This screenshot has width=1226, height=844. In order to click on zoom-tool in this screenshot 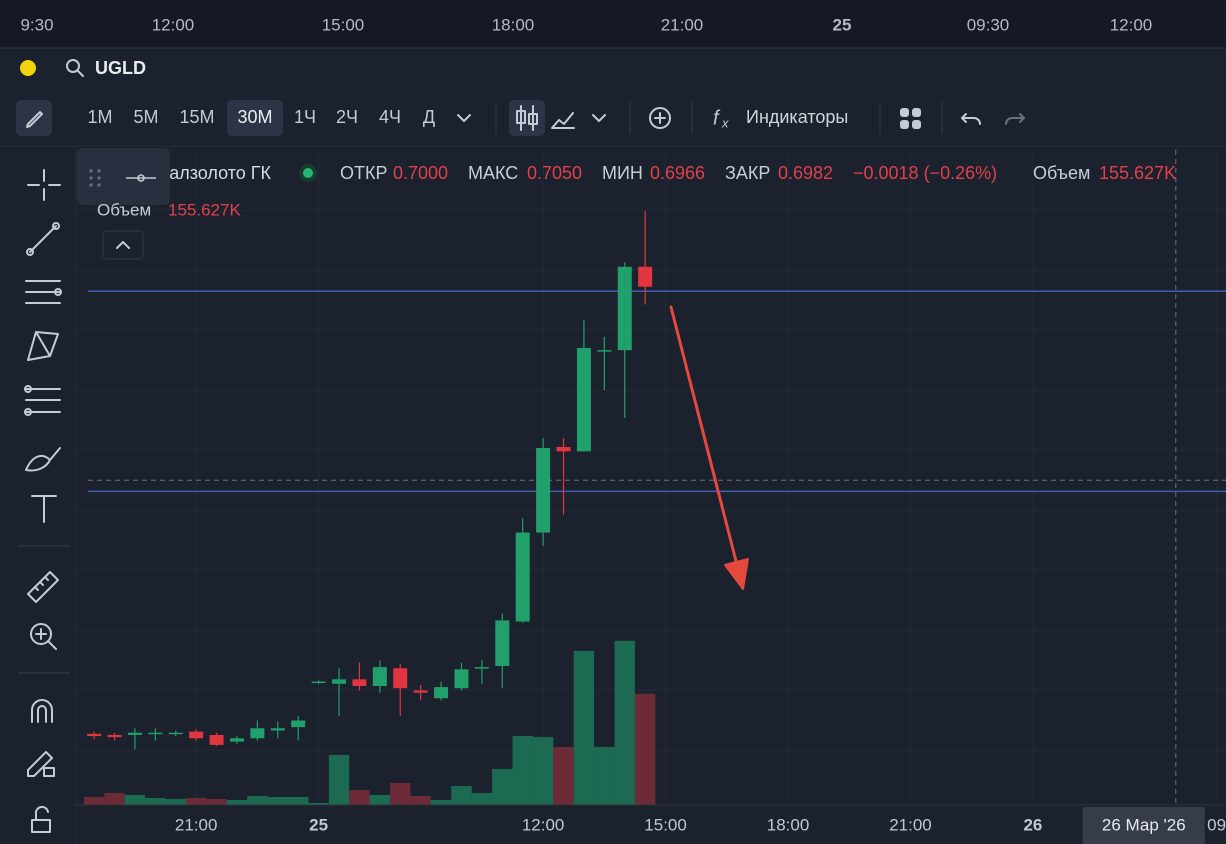, I will do `click(43, 636)`.